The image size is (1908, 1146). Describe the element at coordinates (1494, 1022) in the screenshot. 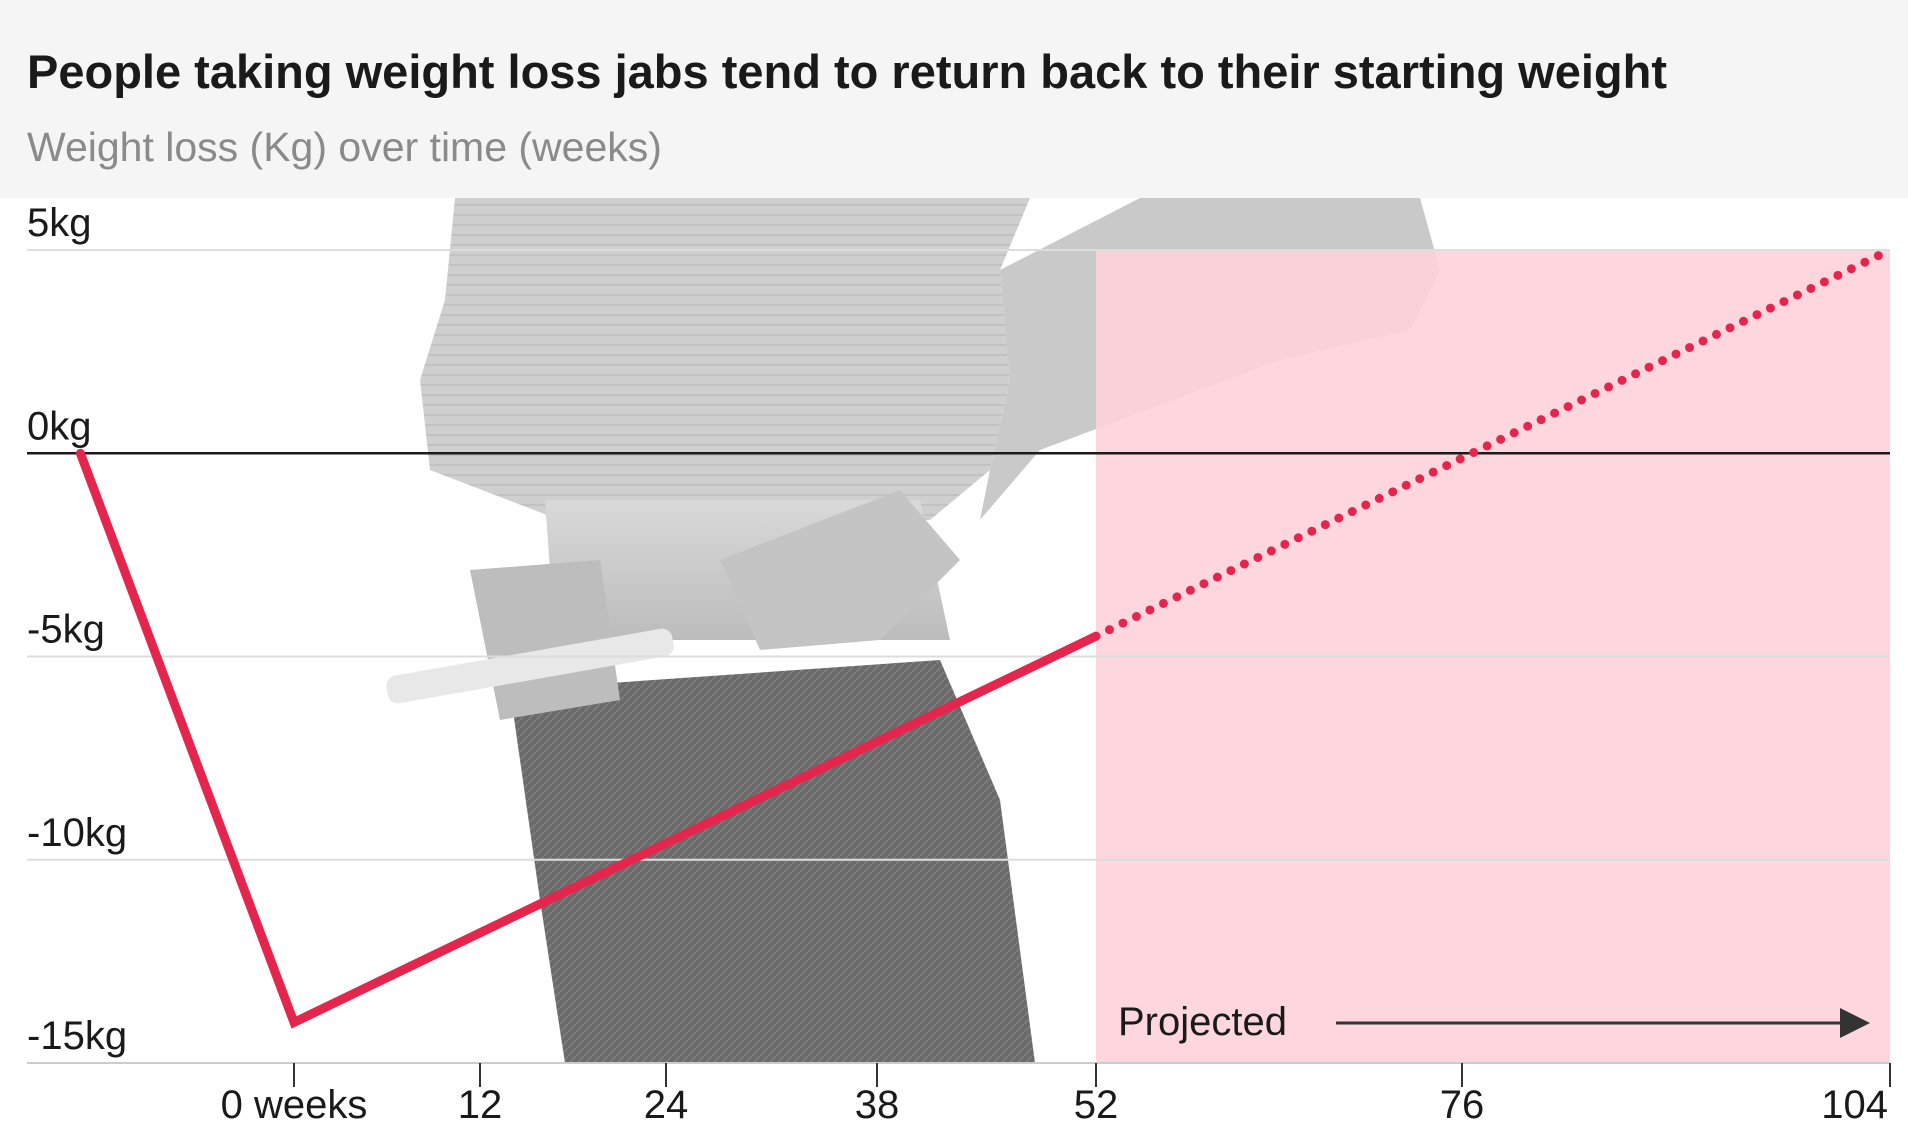

I see `projected-annotation: Projected` at that location.